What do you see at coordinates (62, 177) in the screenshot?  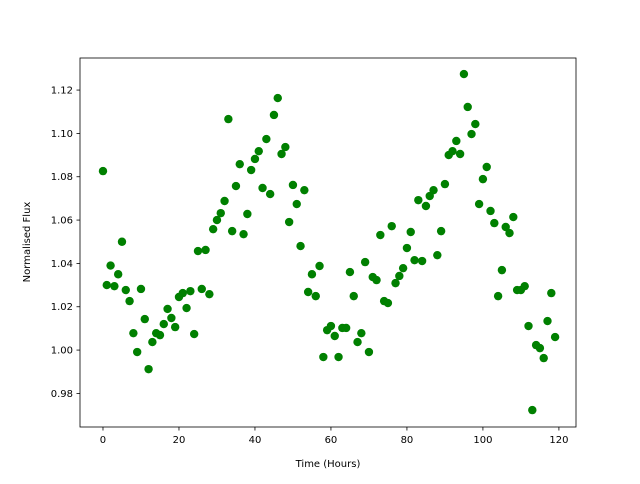 I see `y-tick-label: 1.08` at bounding box center [62, 177].